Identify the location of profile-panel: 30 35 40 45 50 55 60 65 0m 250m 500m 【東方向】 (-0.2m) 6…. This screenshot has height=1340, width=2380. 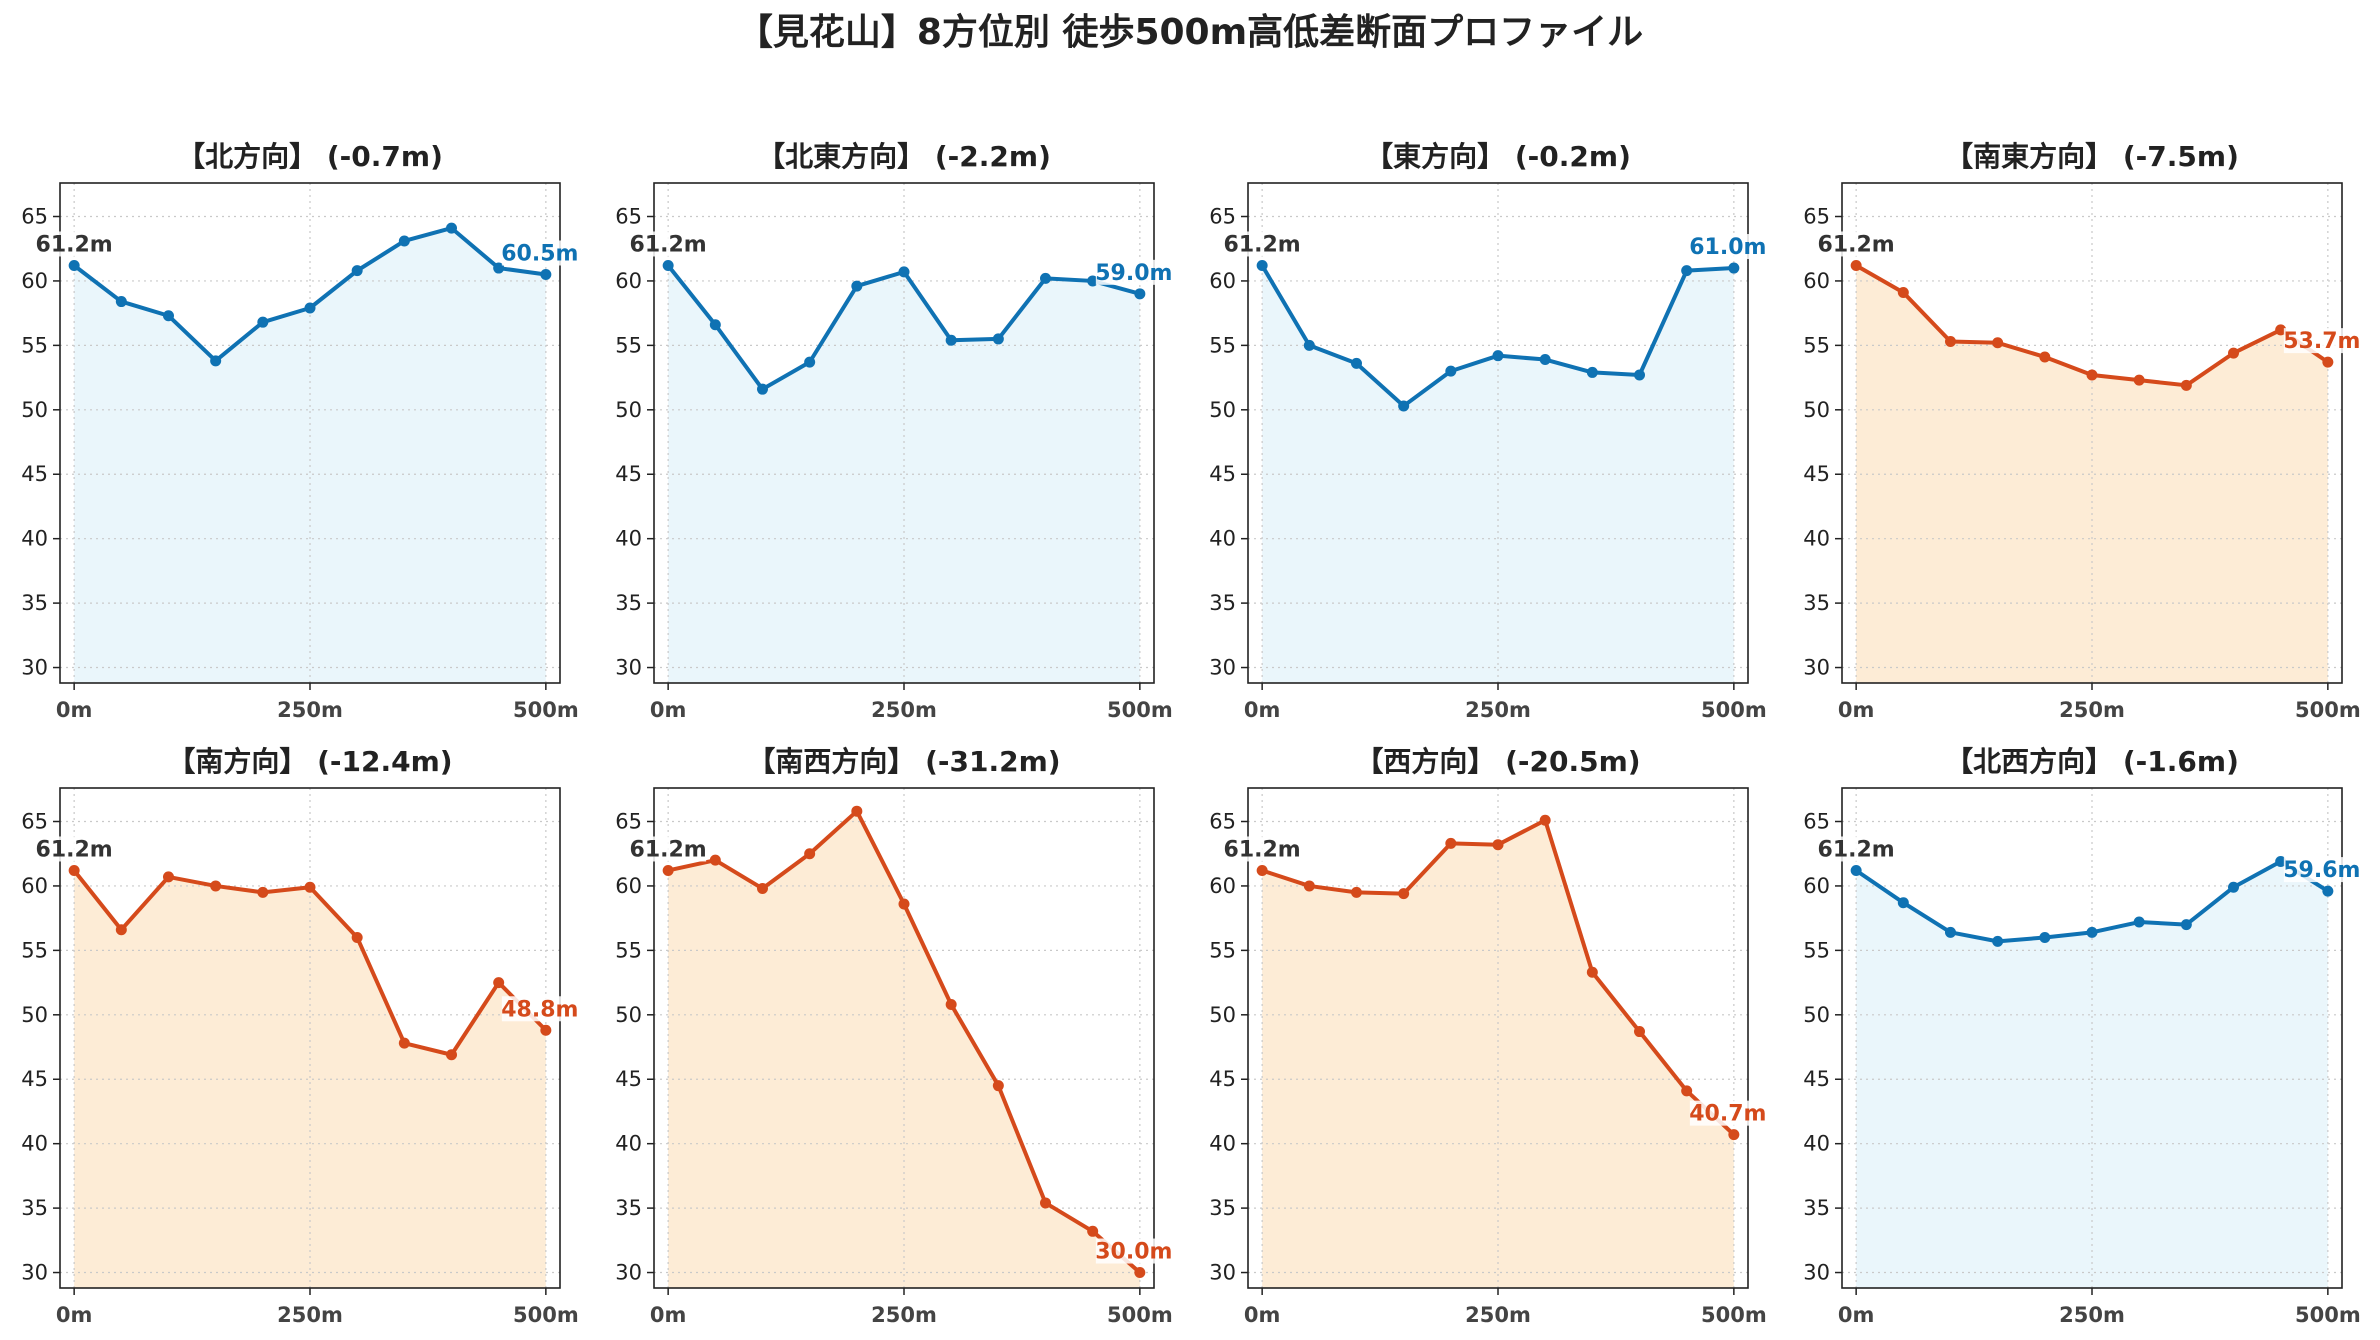
(1487, 431).